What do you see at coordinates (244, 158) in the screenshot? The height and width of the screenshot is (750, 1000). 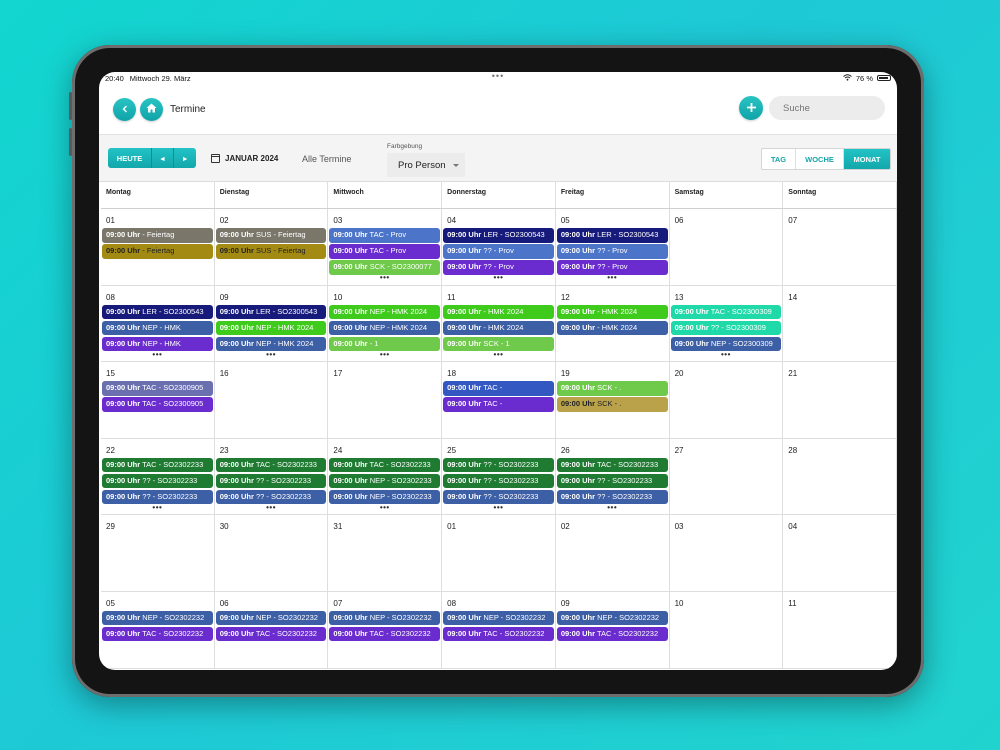 I see `month-picker: JANUAR 2024` at bounding box center [244, 158].